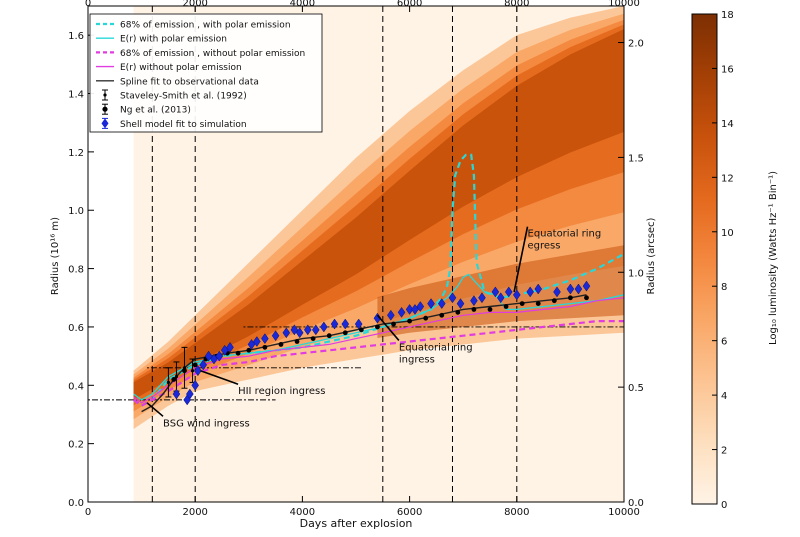 The image size is (800, 537). What do you see at coordinates (76, 95) in the screenshot?
I see `y-tick-label: 1.4` at bounding box center [76, 95].